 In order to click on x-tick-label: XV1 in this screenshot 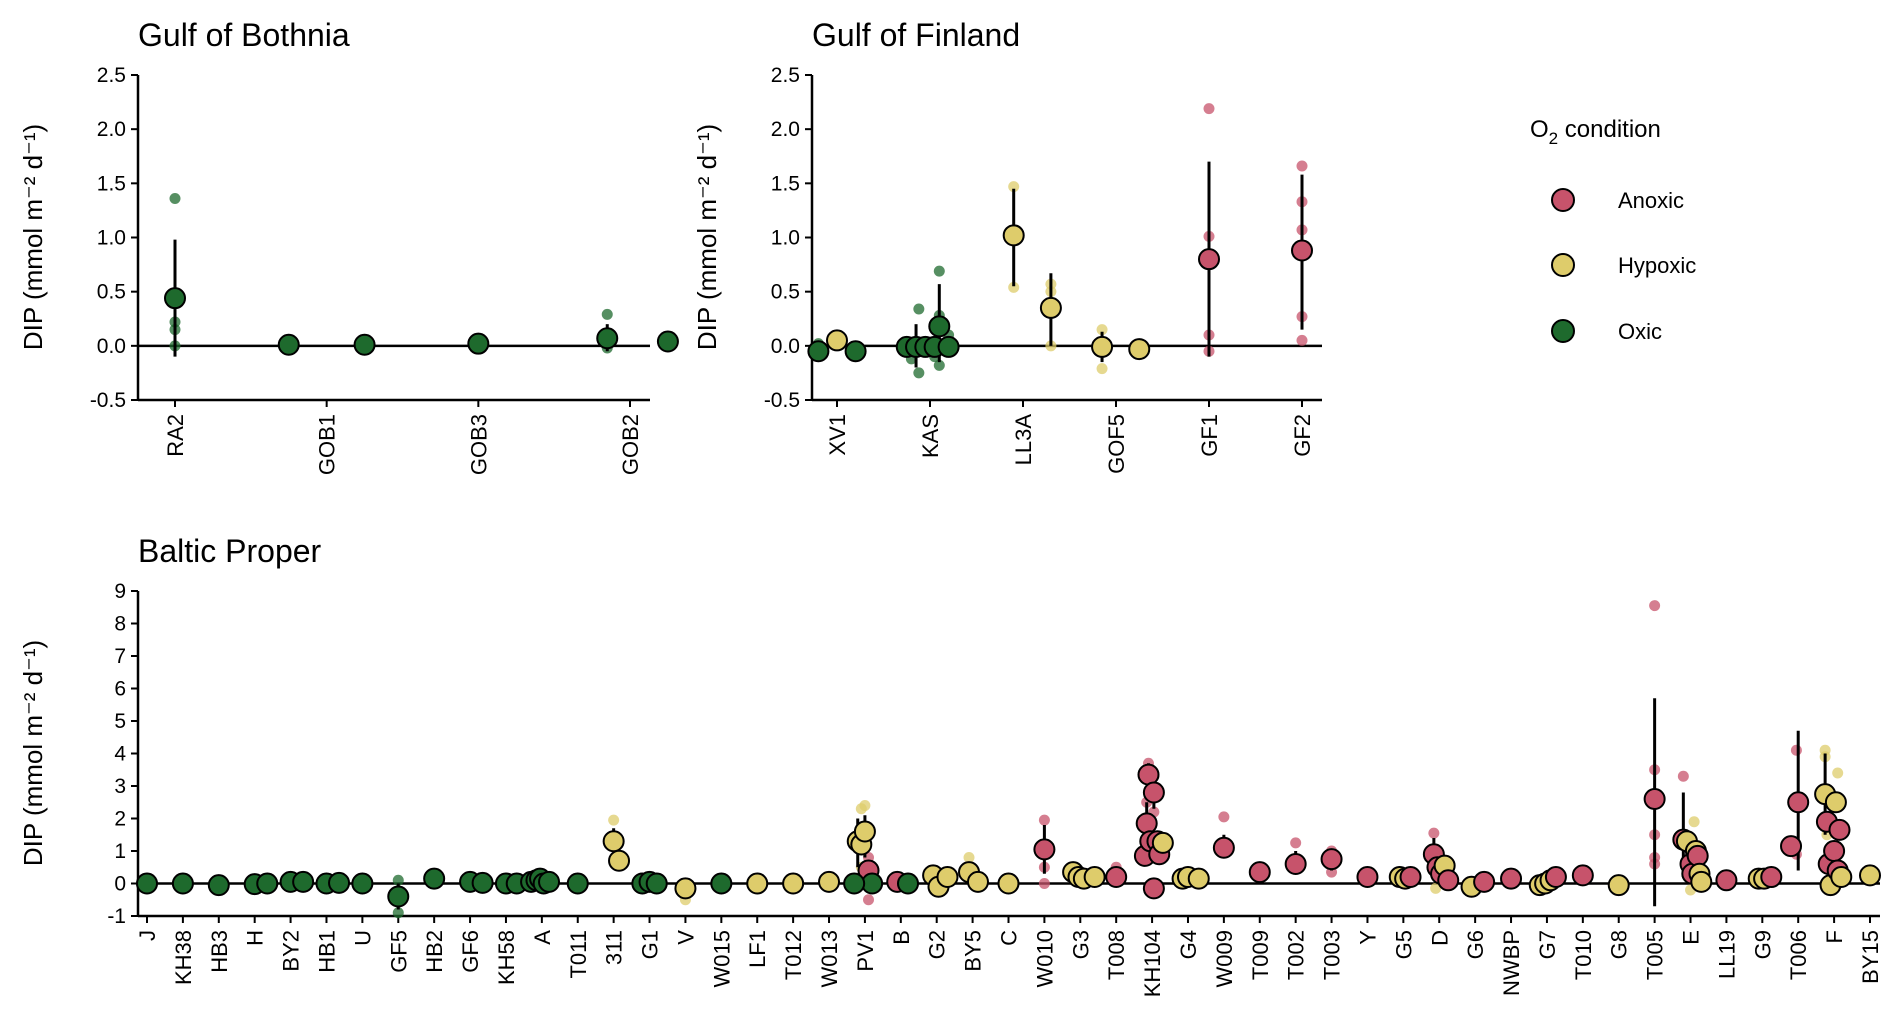, I will do `click(837, 435)`.